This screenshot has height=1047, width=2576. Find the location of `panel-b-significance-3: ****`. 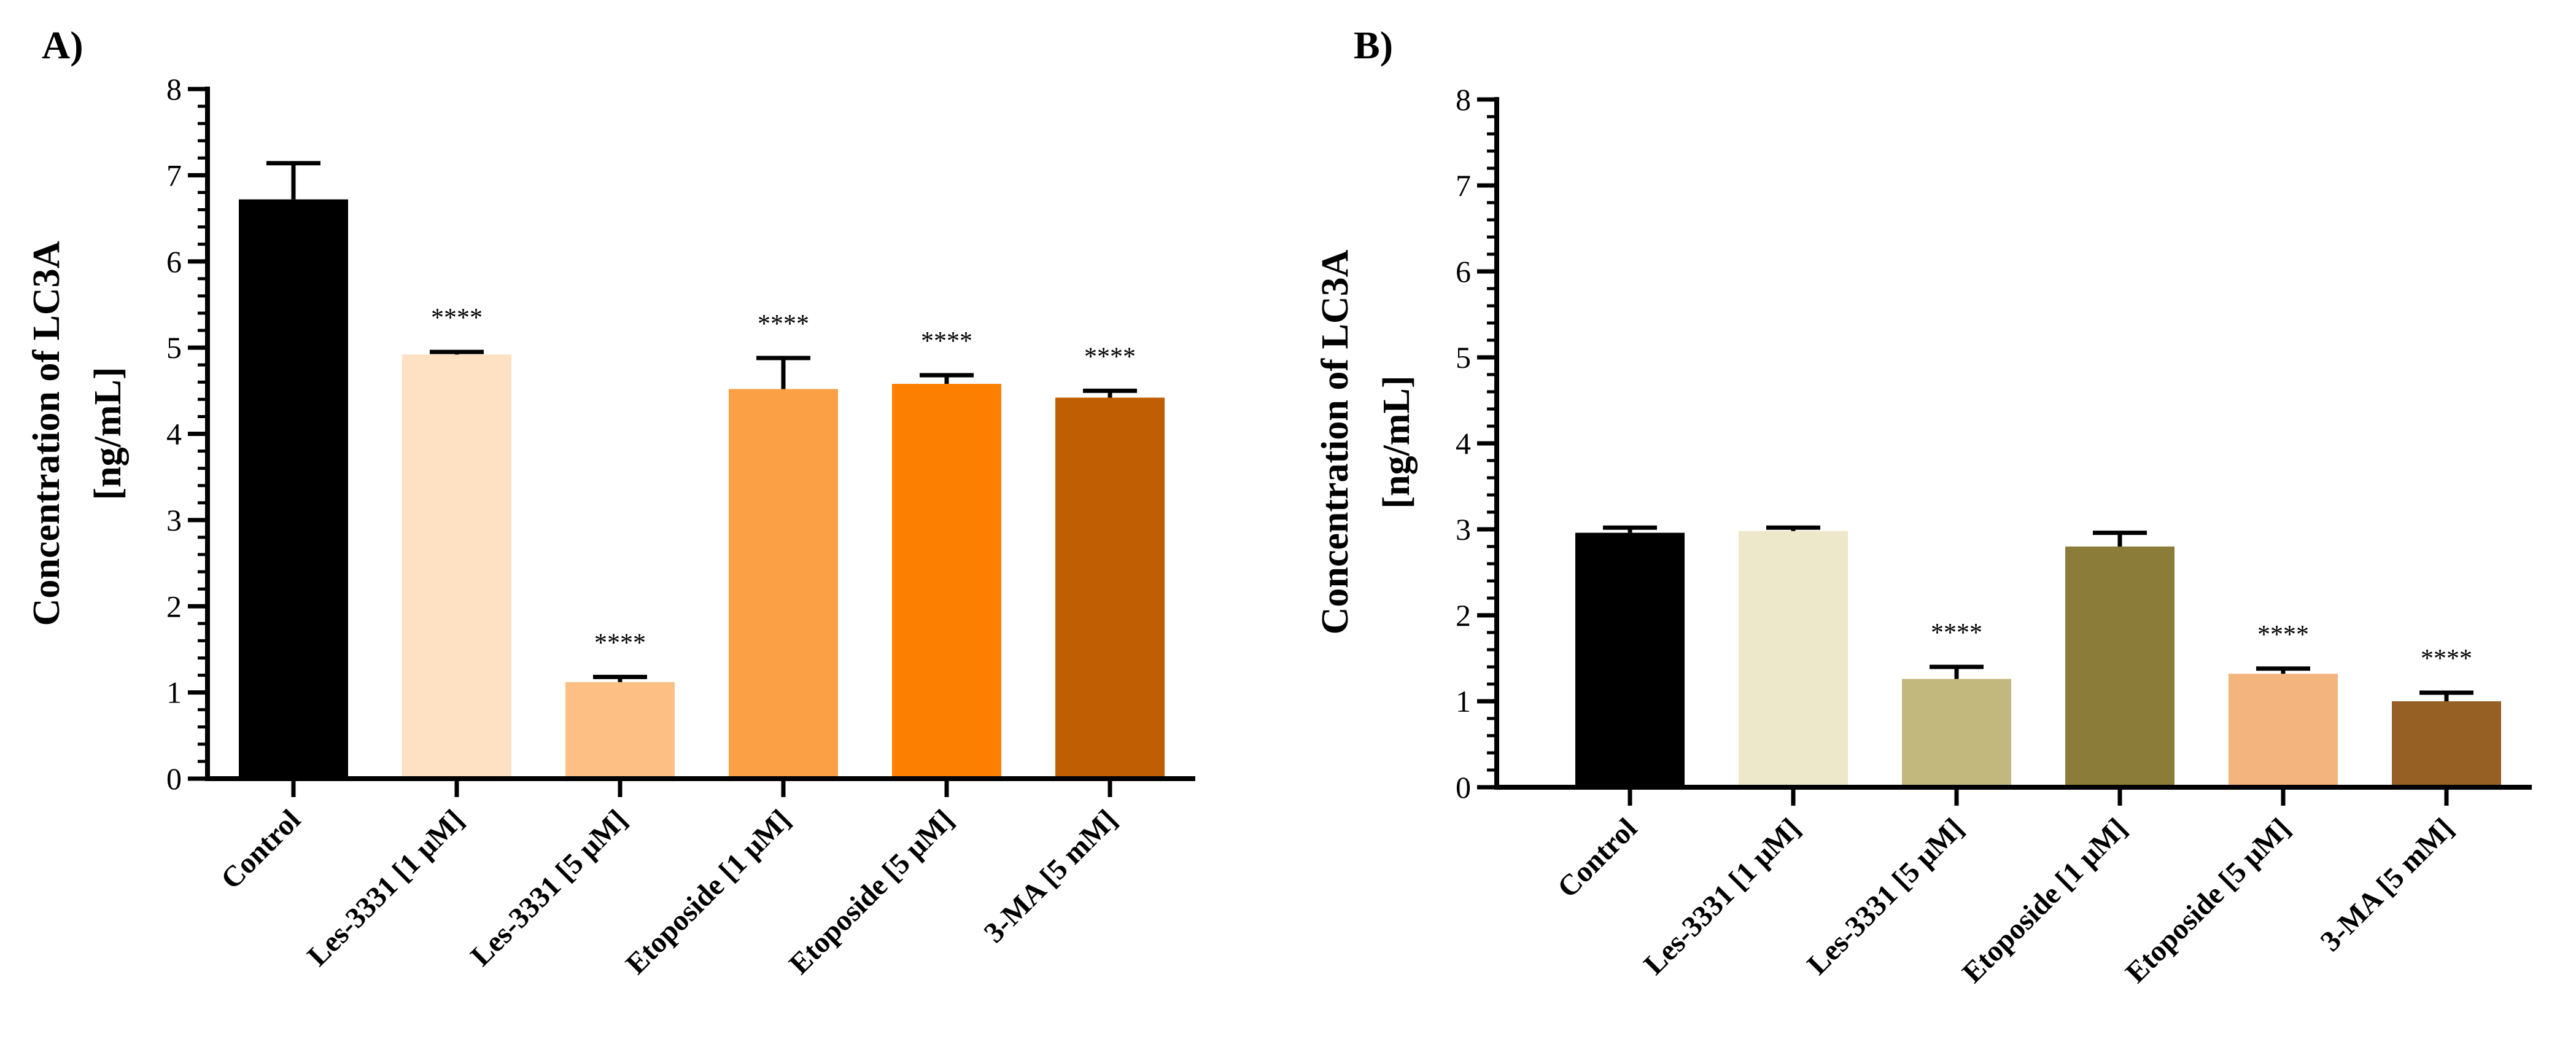

panel-b-significance-3: **** is located at coordinates (1956, 633).